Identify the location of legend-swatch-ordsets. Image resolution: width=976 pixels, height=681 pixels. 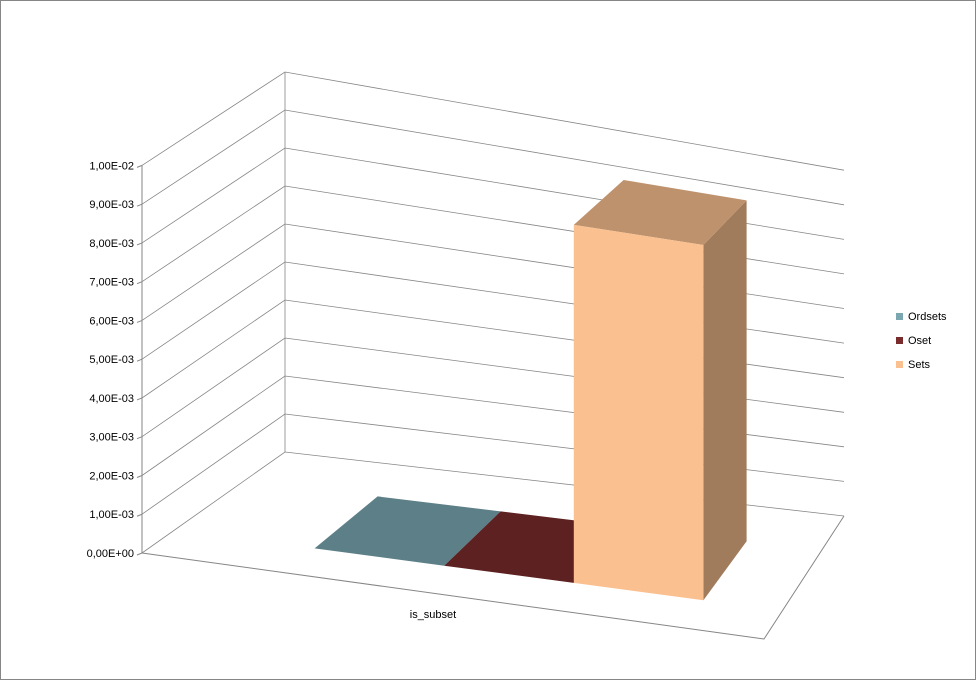
(899, 316).